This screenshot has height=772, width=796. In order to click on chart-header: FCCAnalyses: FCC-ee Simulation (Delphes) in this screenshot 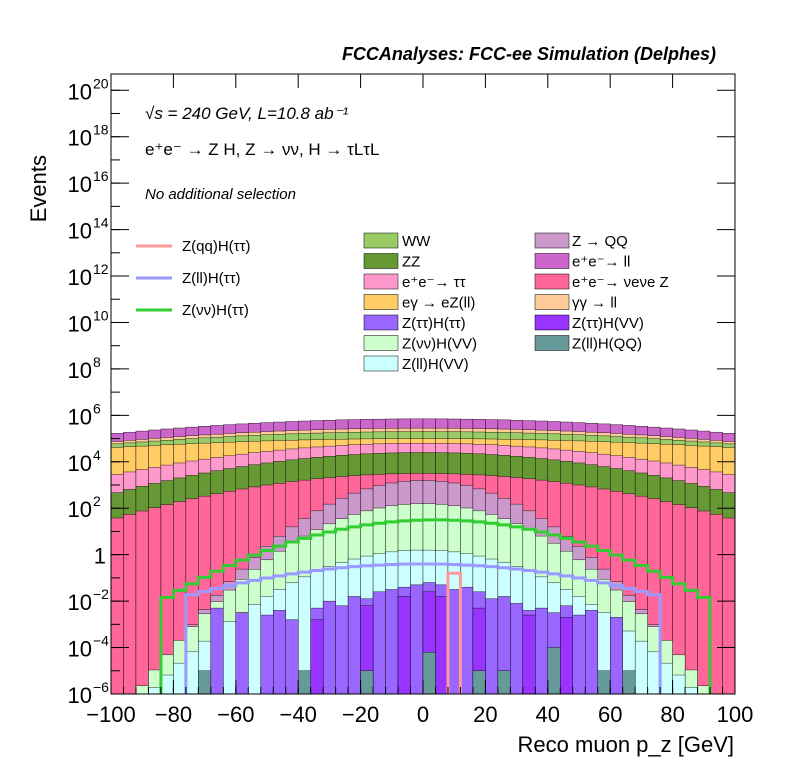, I will do `click(529, 54)`.